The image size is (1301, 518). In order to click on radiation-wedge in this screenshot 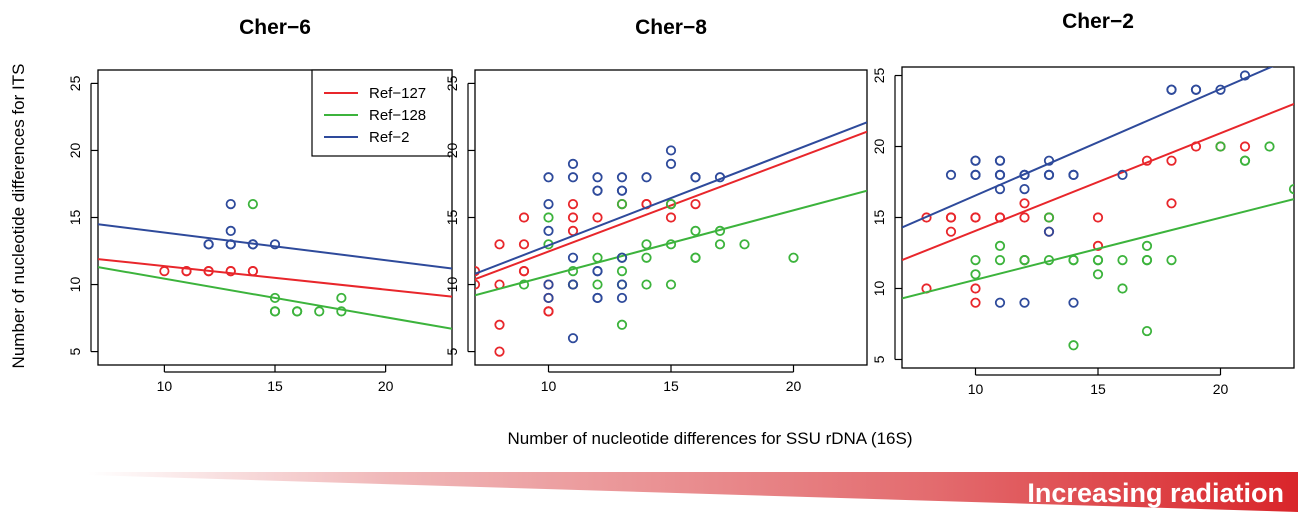, I will do `click(693, 492)`.